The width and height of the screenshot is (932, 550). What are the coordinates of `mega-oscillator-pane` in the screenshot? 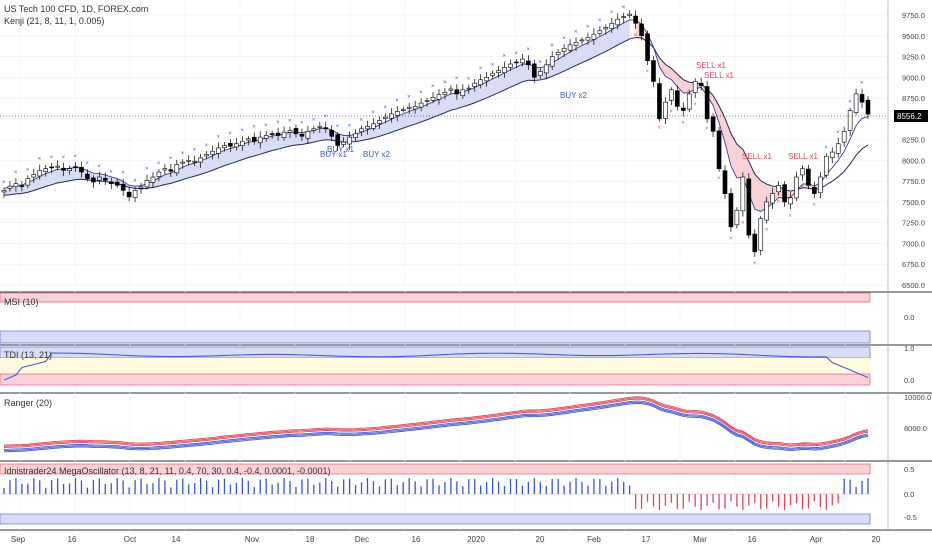 It's located at (435, 494).